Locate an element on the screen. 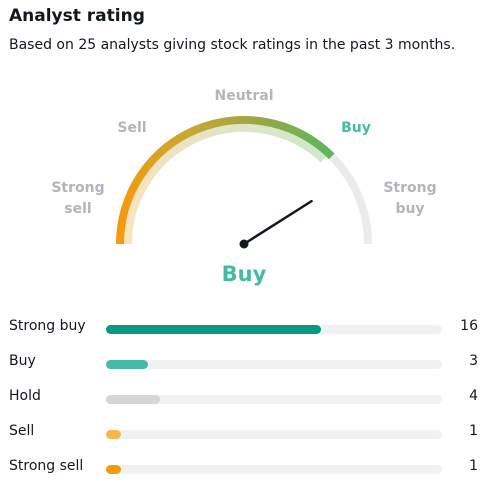 Image resolution: width=502 pixels, height=494 pixels. rating-row-strong-buy: Strong buy 16 is located at coordinates (251, 328).